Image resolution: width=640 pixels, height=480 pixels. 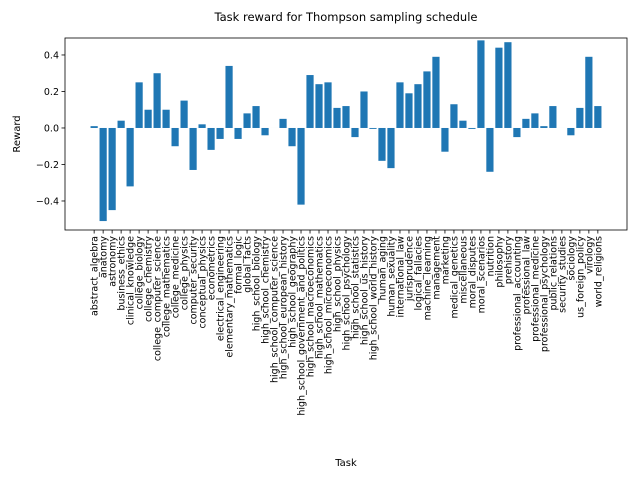 I want to click on x-tick-label: high_school_us_history, so click(x=364, y=290).